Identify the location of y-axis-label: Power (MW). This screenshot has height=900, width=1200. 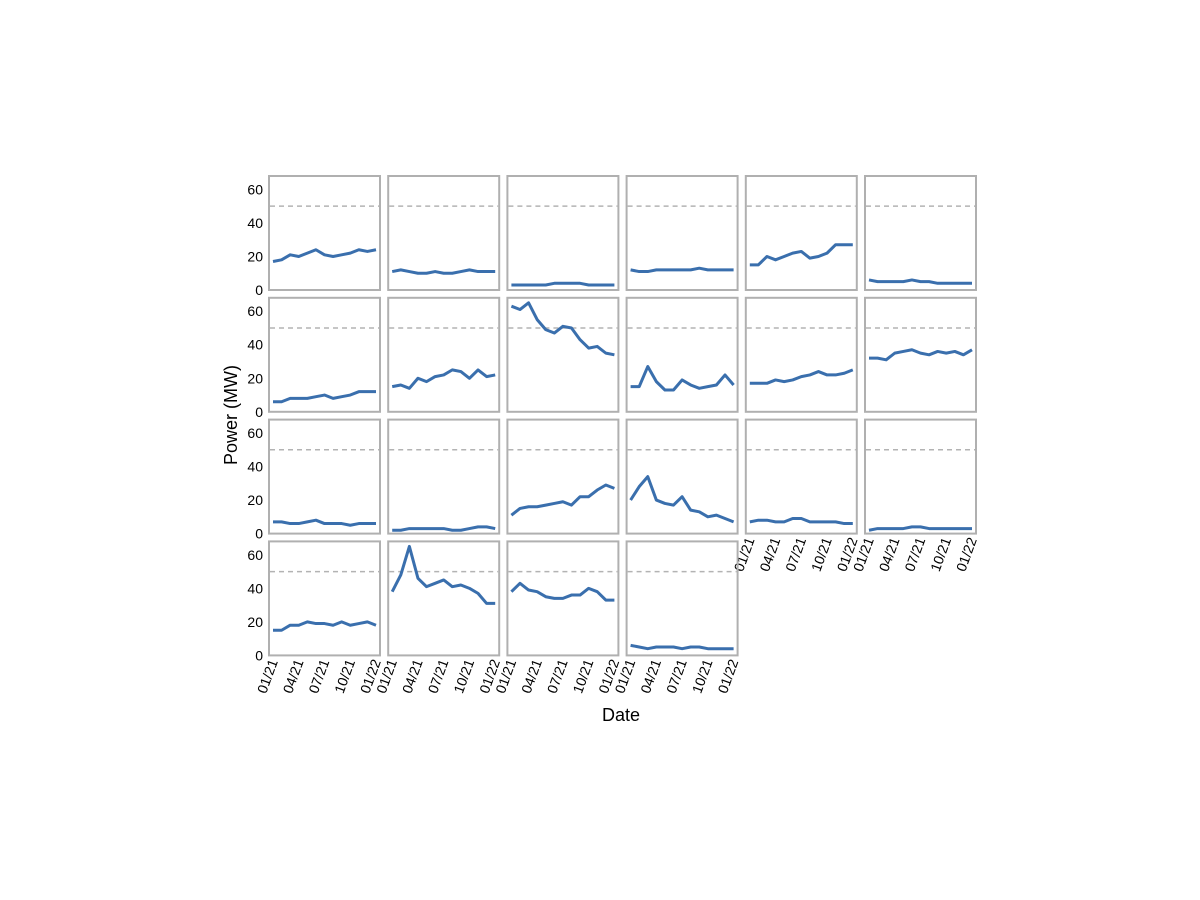
(231, 415).